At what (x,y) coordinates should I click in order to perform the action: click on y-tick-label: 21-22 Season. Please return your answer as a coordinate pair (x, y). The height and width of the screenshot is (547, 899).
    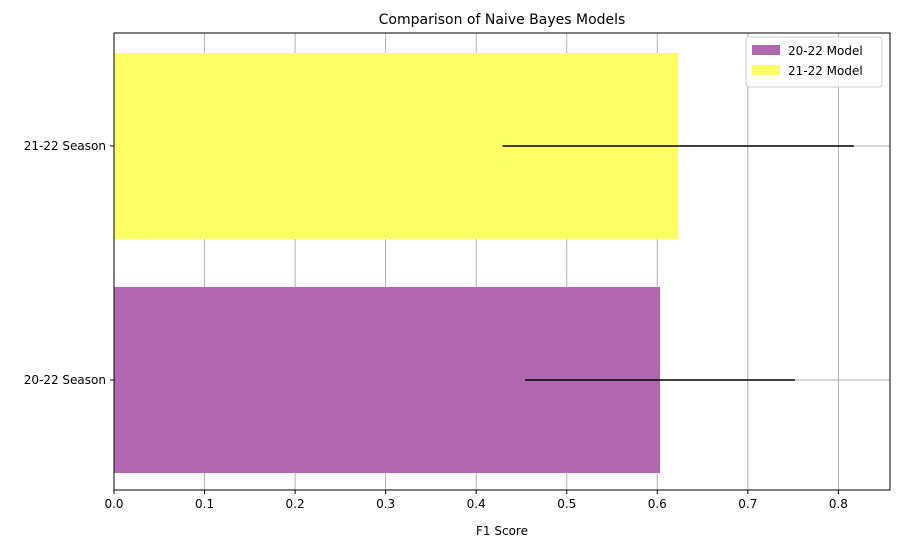
    Looking at the image, I should click on (65, 146).